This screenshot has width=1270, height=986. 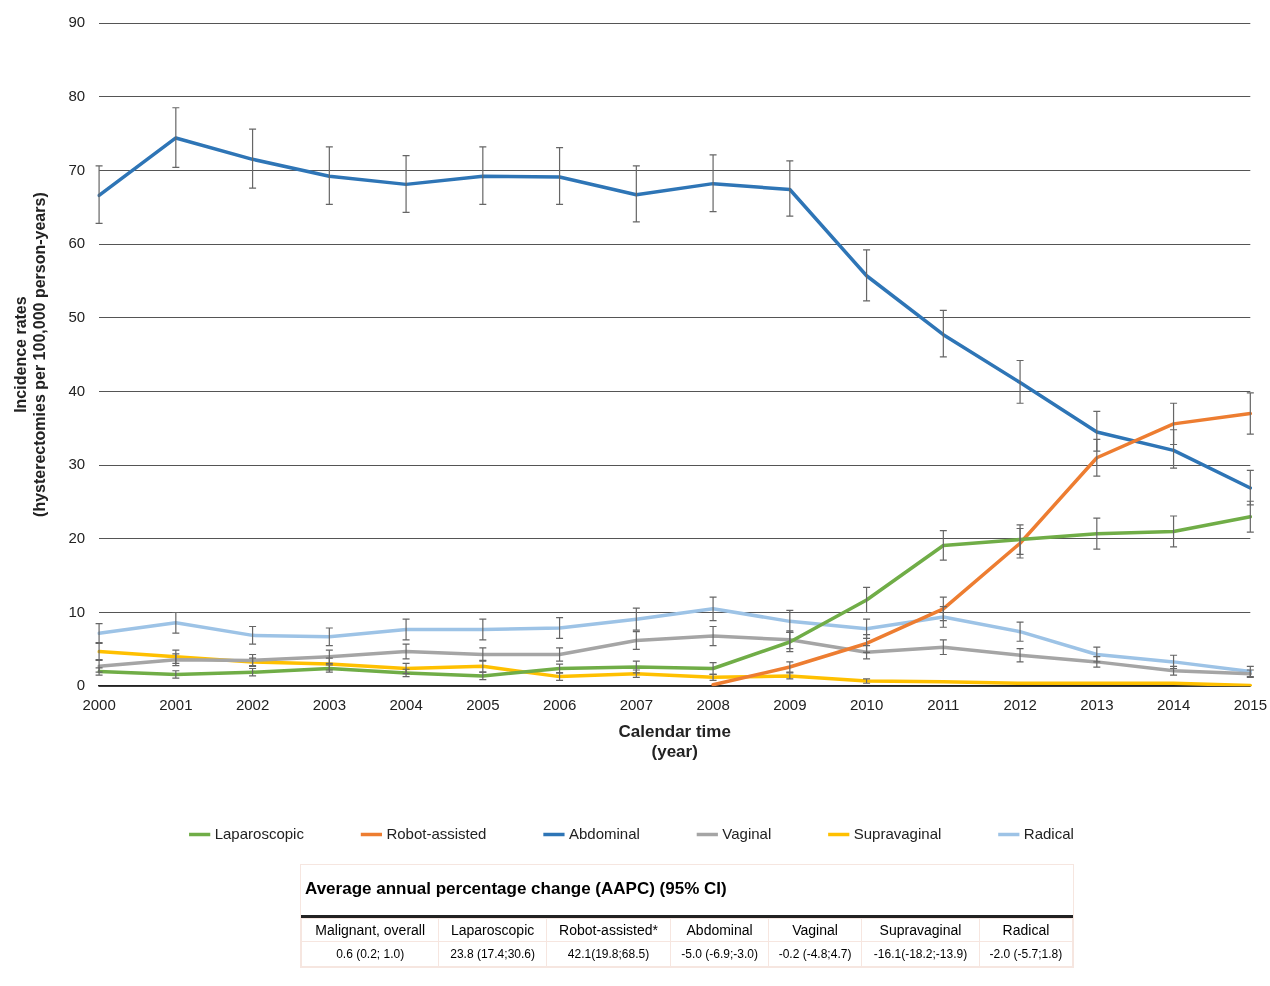 What do you see at coordinates (252, 705) in the screenshot?
I see `x-tick-label: 2002` at bounding box center [252, 705].